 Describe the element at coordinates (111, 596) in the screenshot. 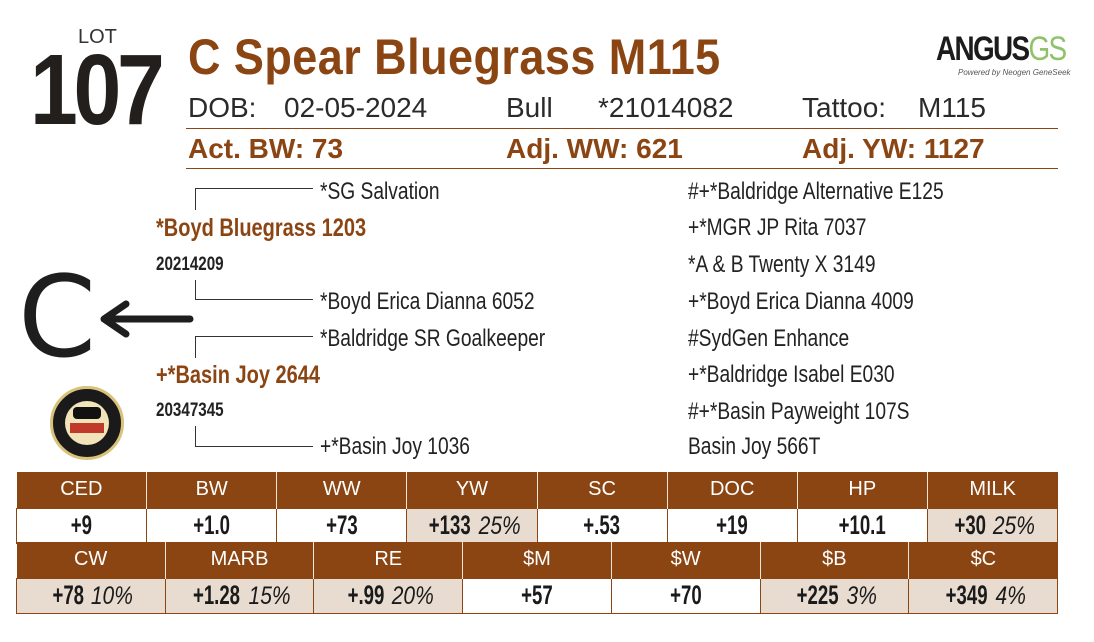

I see `epd-percentile-cw: 10%` at that location.